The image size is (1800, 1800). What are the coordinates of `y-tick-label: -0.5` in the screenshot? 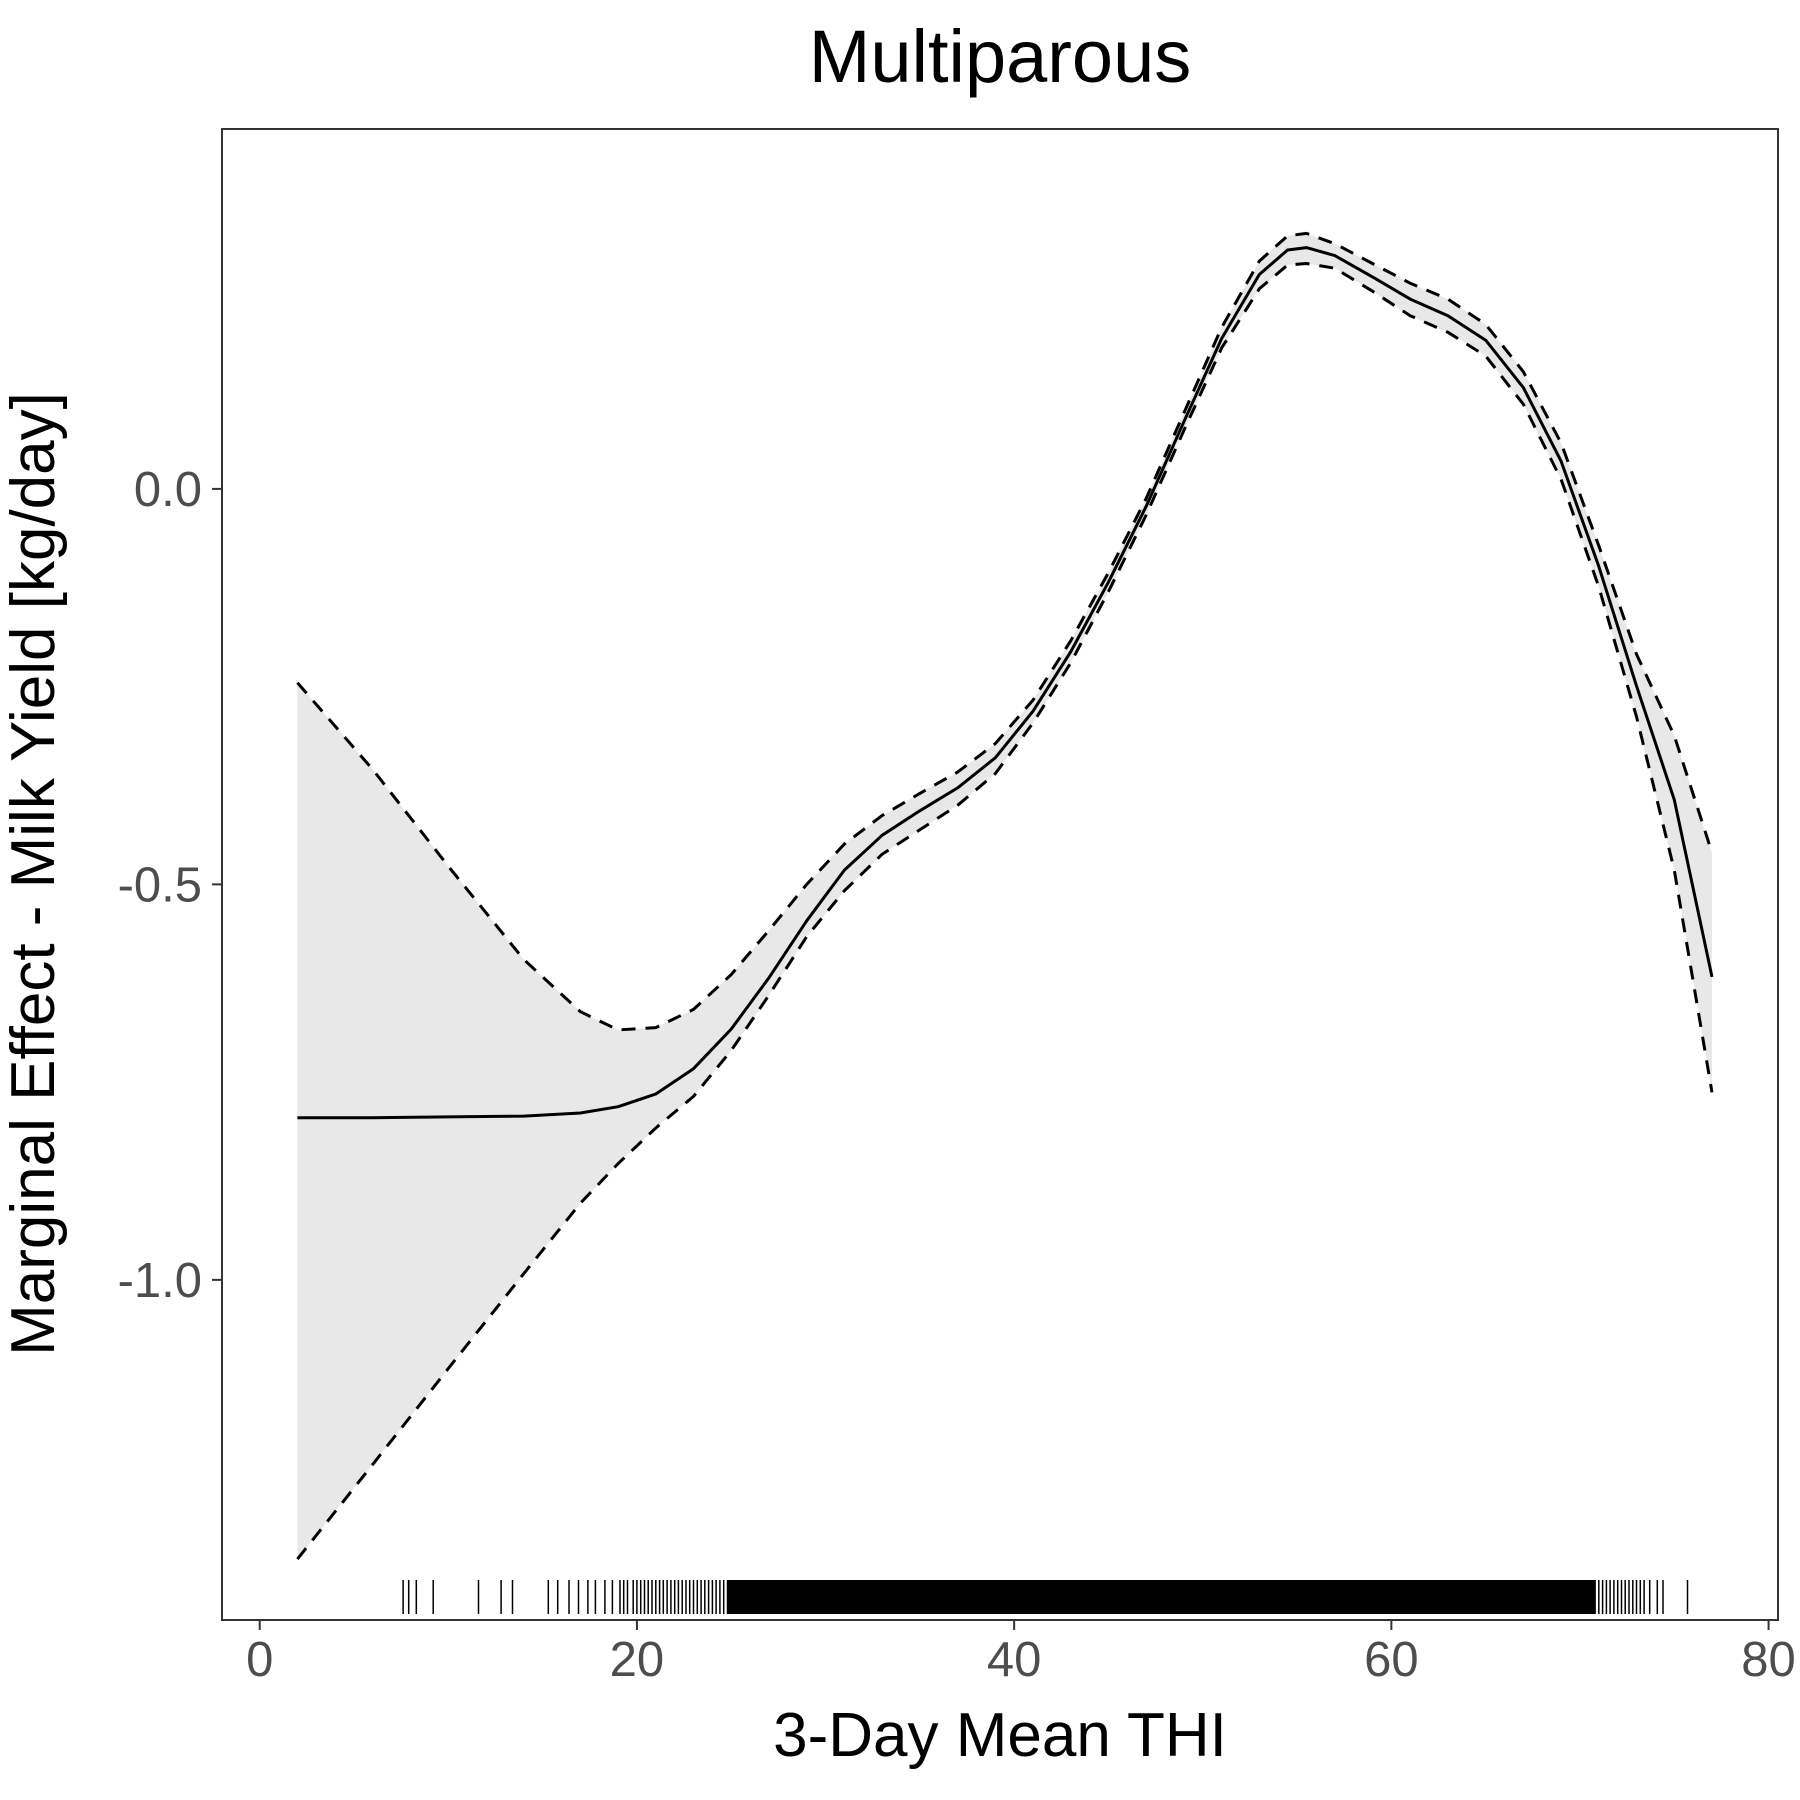 It's located at (160, 885).